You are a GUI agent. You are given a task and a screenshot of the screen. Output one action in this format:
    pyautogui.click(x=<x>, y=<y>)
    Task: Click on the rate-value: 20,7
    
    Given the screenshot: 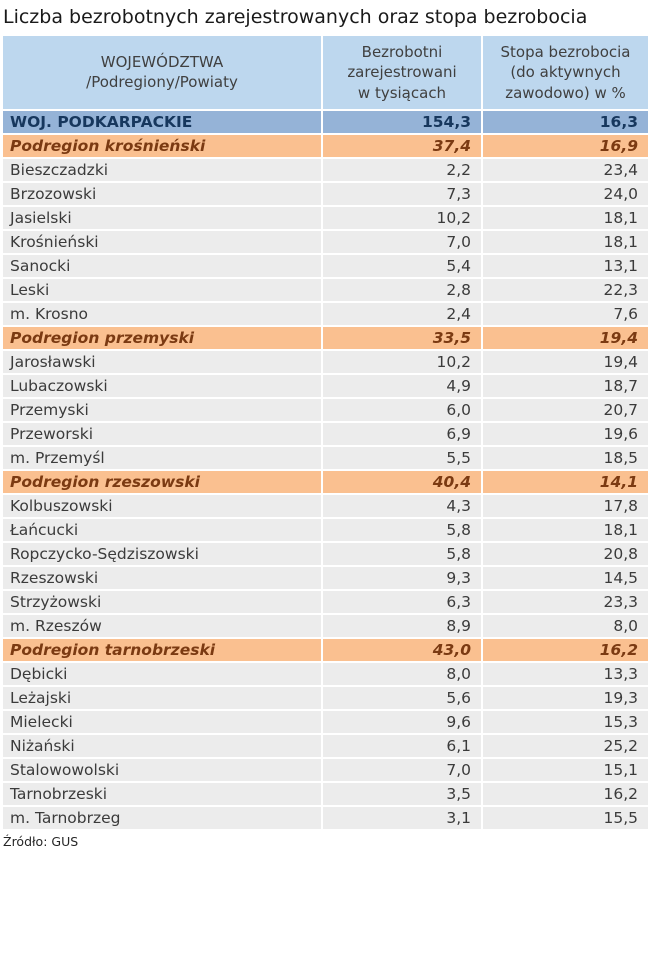 What is the action you would take?
    pyautogui.click(x=565, y=409)
    